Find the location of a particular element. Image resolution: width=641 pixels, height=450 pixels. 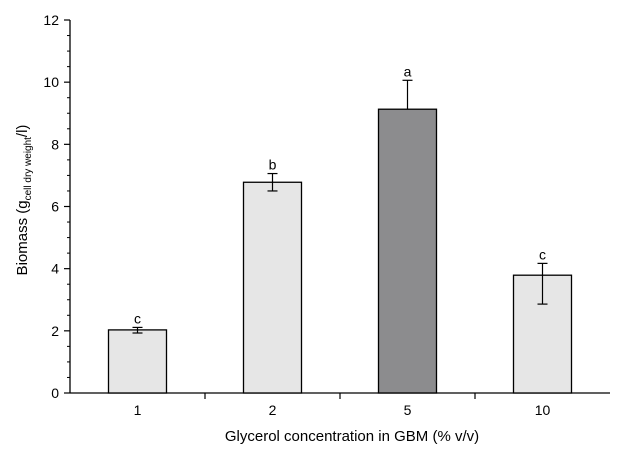

x-tick-label: 10 is located at coordinates (543, 410).